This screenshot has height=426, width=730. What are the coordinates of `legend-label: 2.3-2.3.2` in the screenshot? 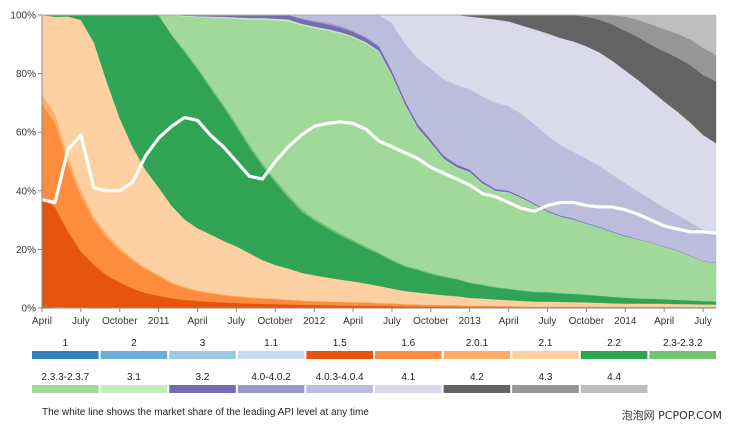 It's located at (683, 343).